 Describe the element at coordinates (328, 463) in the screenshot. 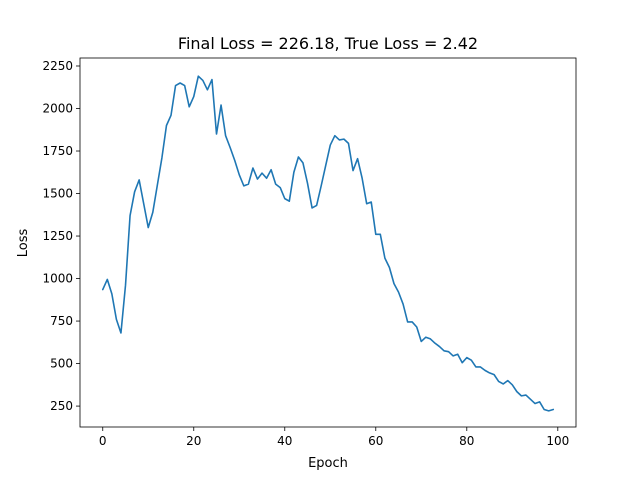

I see `x-axis-label: Epoch` at that location.